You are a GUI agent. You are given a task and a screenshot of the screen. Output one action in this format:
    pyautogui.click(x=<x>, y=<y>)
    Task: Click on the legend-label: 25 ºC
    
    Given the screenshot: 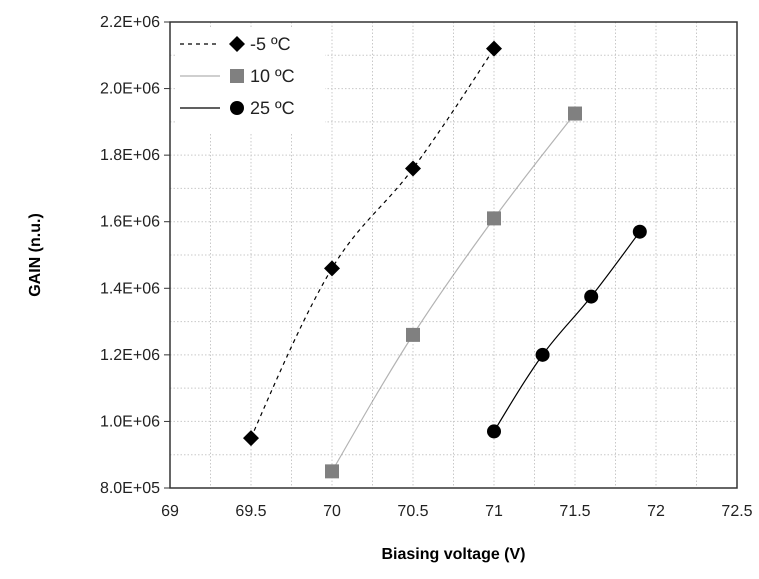 What is the action you would take?
    pyautogui.click(x=272, y=108)
    